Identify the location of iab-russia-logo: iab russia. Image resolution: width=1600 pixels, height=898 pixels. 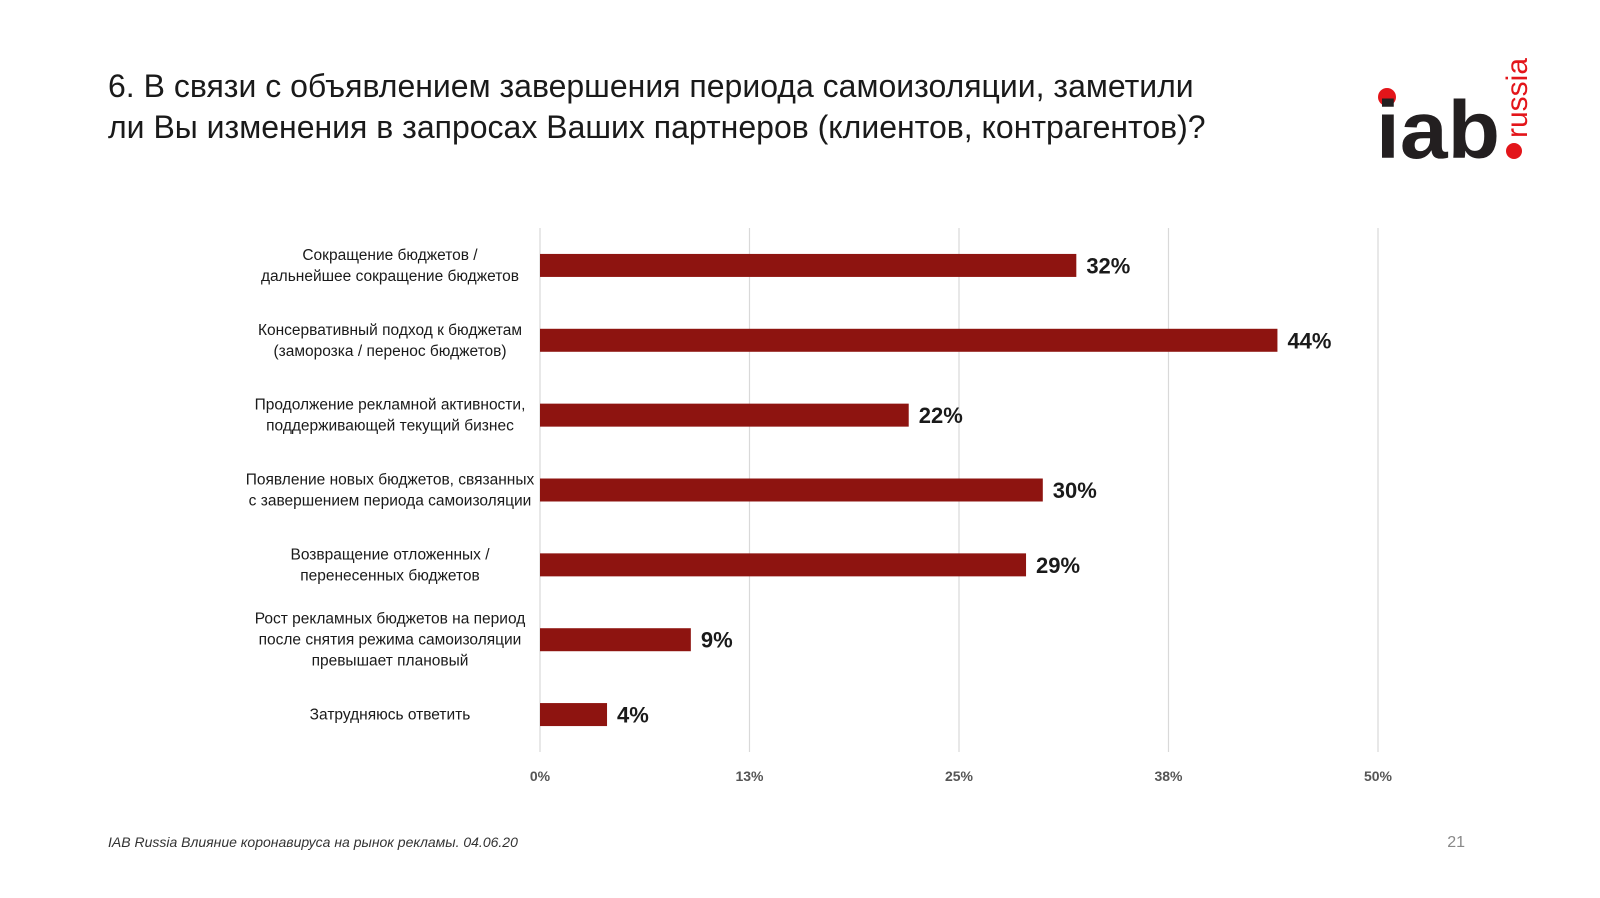
(1455, 116).